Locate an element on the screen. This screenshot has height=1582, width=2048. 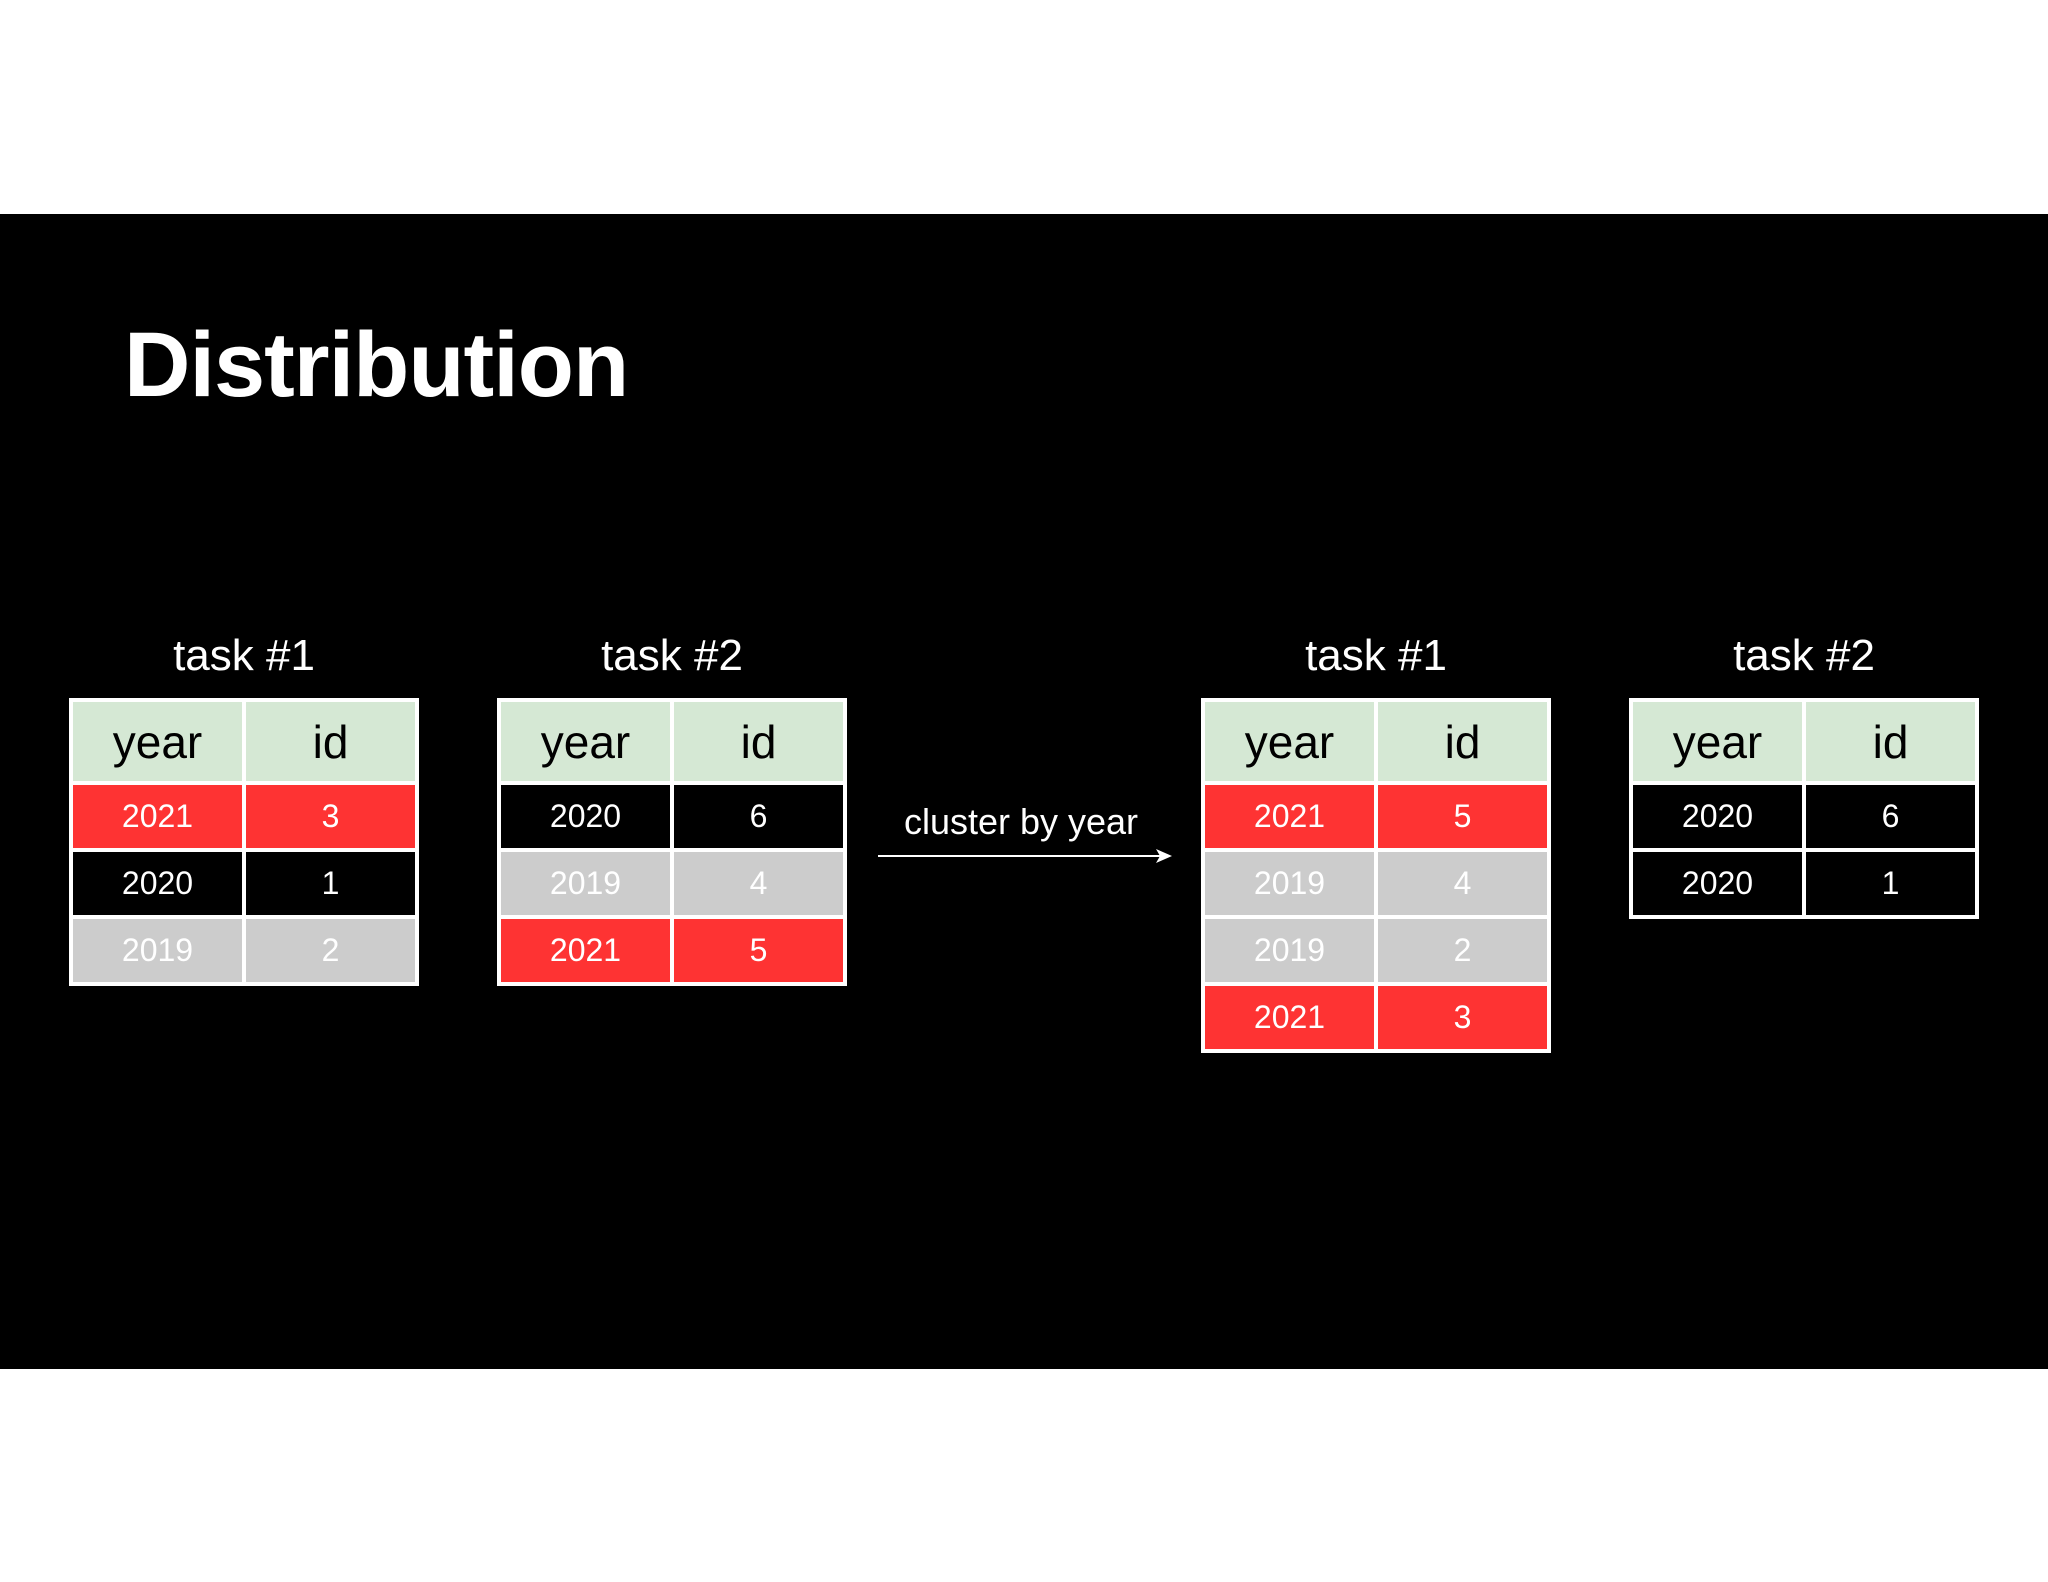
task-table: year id 2021 5 2019 4 2019 2 2021 3 is located at coordinates (1376, 875).